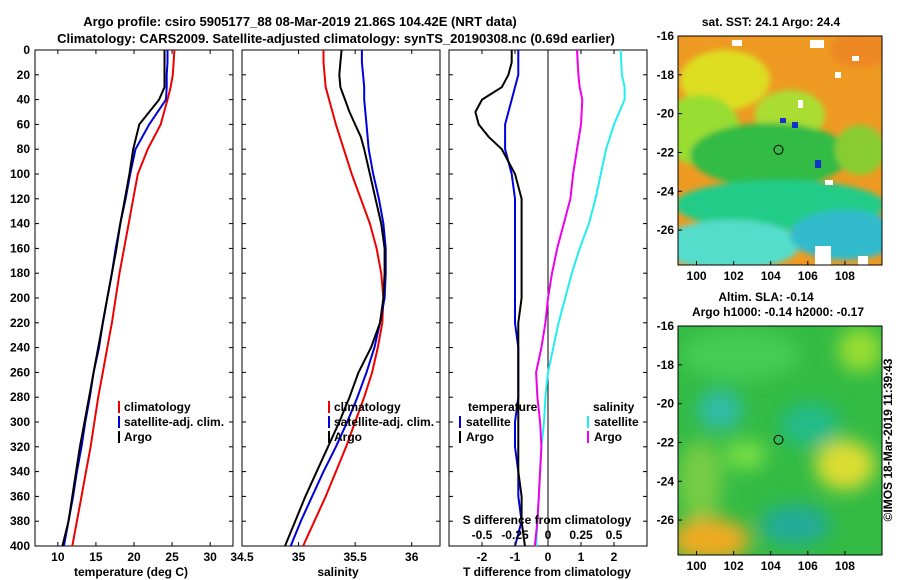 Image resolution: width=900 pixels, height=580 pixels. What do you see at coordinates (614, 557) in the screenshot?
I see `x-tick-label: 2` at bounding box center [614, 557].